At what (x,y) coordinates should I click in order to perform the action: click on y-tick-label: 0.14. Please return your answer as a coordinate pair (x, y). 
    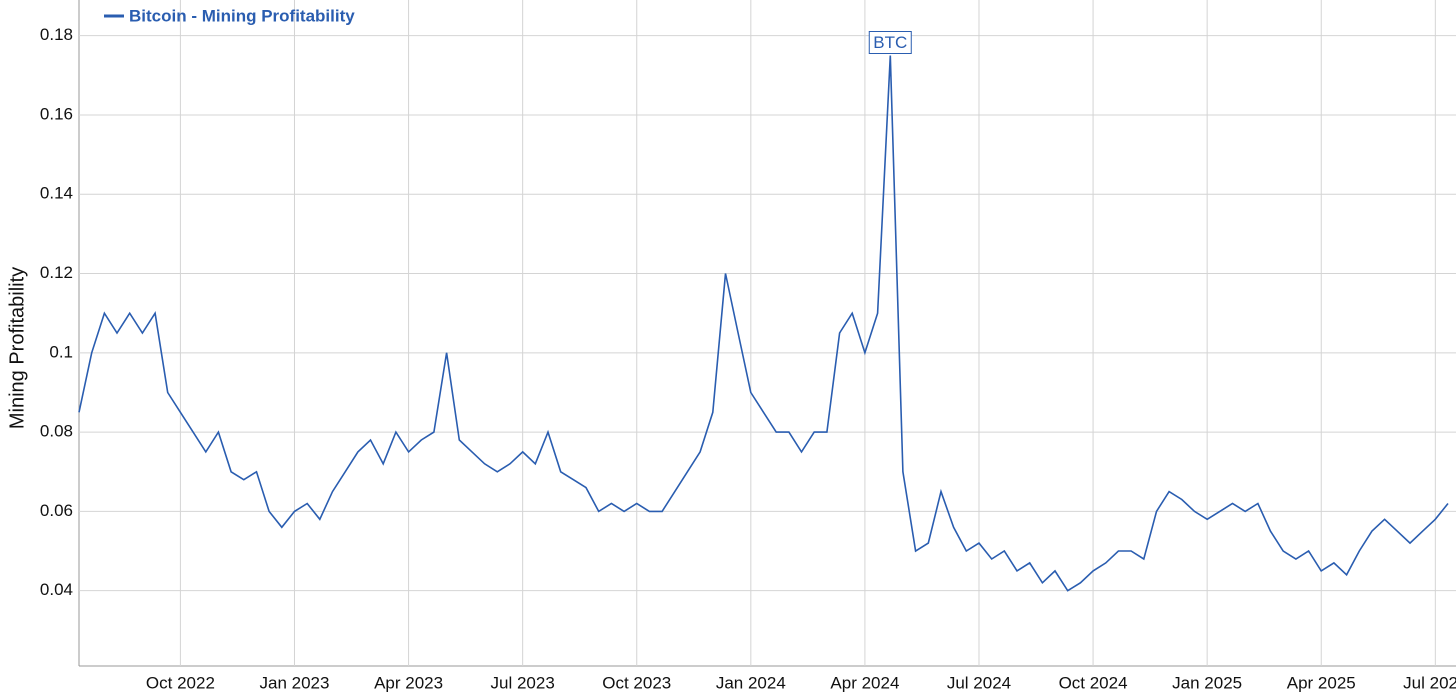
    Looking at the image, I should click on (56, 193).